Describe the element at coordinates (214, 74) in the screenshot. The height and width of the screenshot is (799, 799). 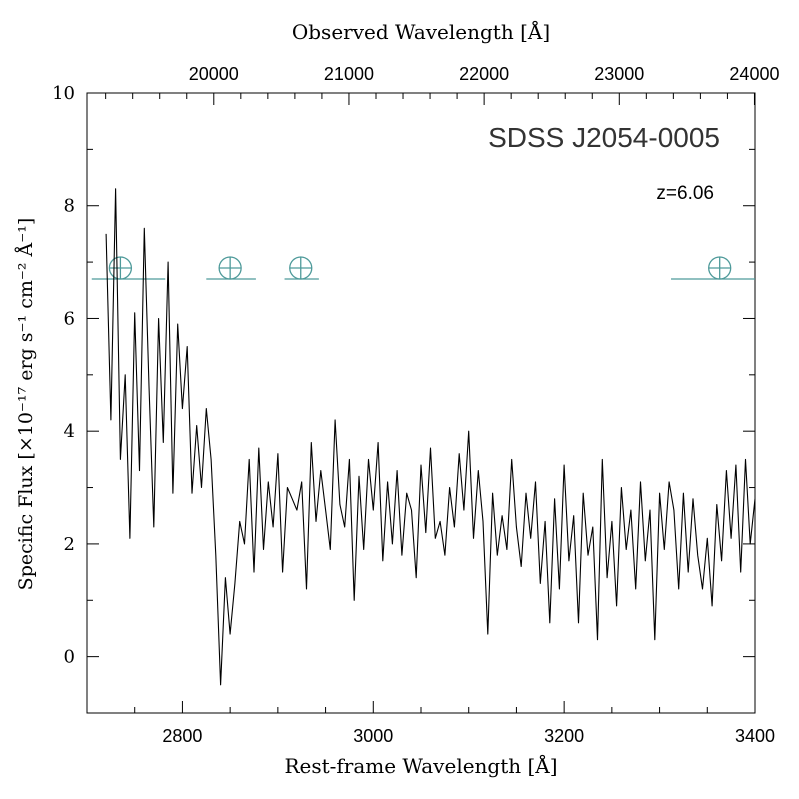
I see `x2-tick-label: 20000` at that location.